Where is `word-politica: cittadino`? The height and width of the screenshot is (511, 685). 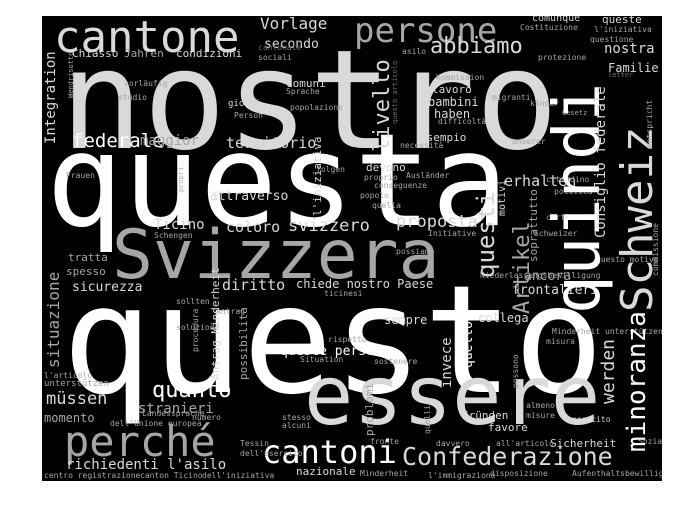 word-politica: cittadino is located at coordinates (568, 179).